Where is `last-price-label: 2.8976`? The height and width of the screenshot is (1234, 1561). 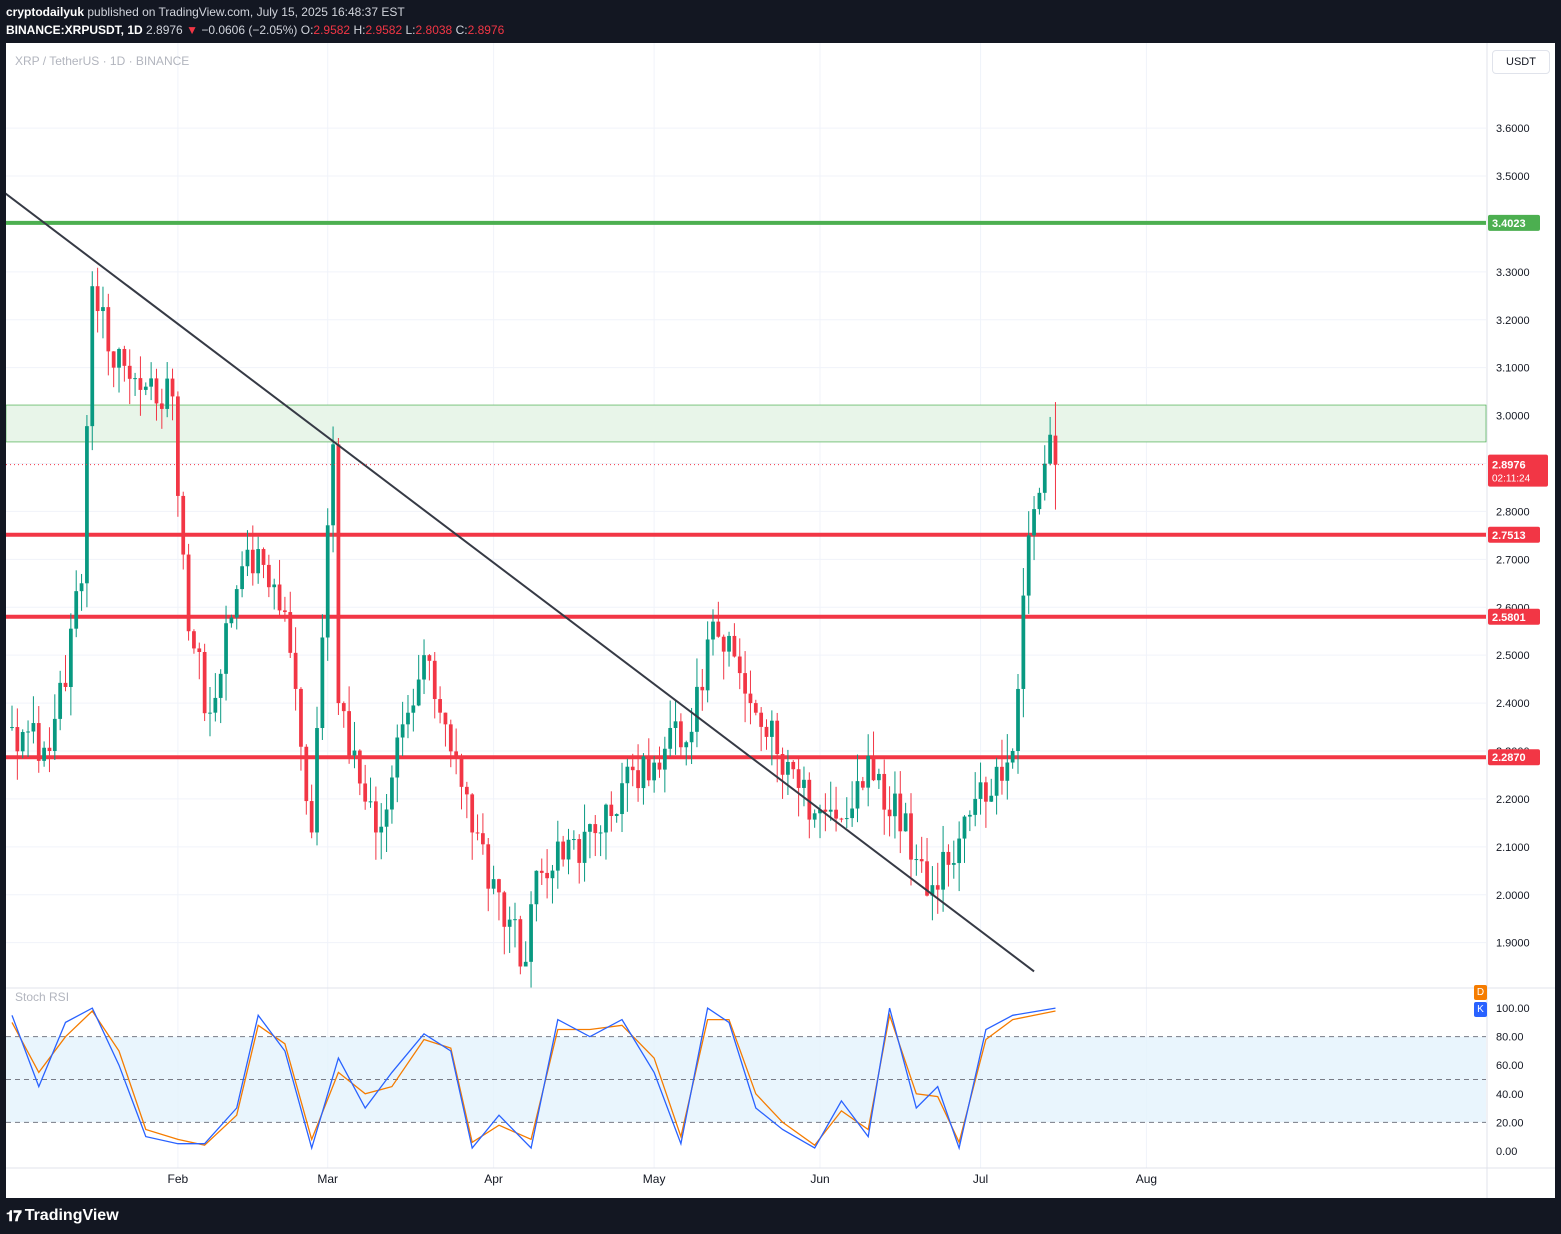 last-price-label: 2.8976 is located at coordinates (1509, 466).